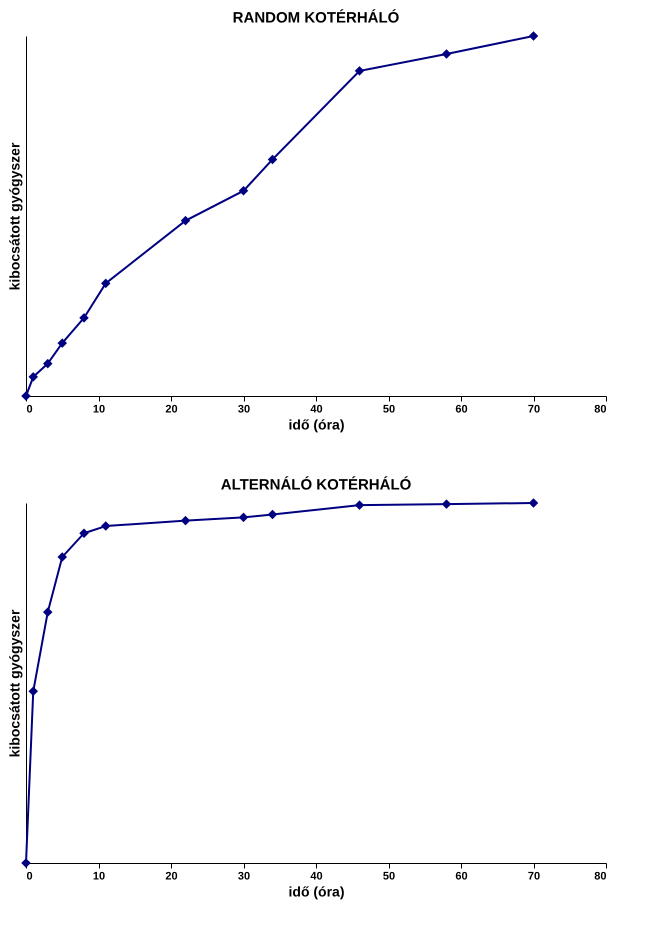  What do you see at coordinates (316, 484) in the screenshot?
I see `chart-title: ALTERNÁLÓ KOTÉRHÁLÓ` at bounding box center [316, 484].